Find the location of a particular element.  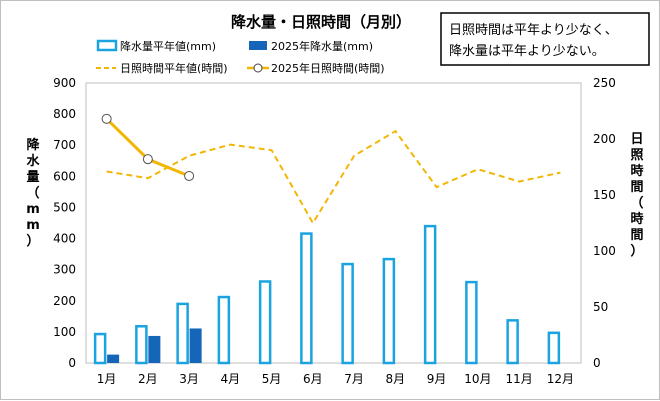

axis-label-char: 日 is located at coordinates (636, 139).